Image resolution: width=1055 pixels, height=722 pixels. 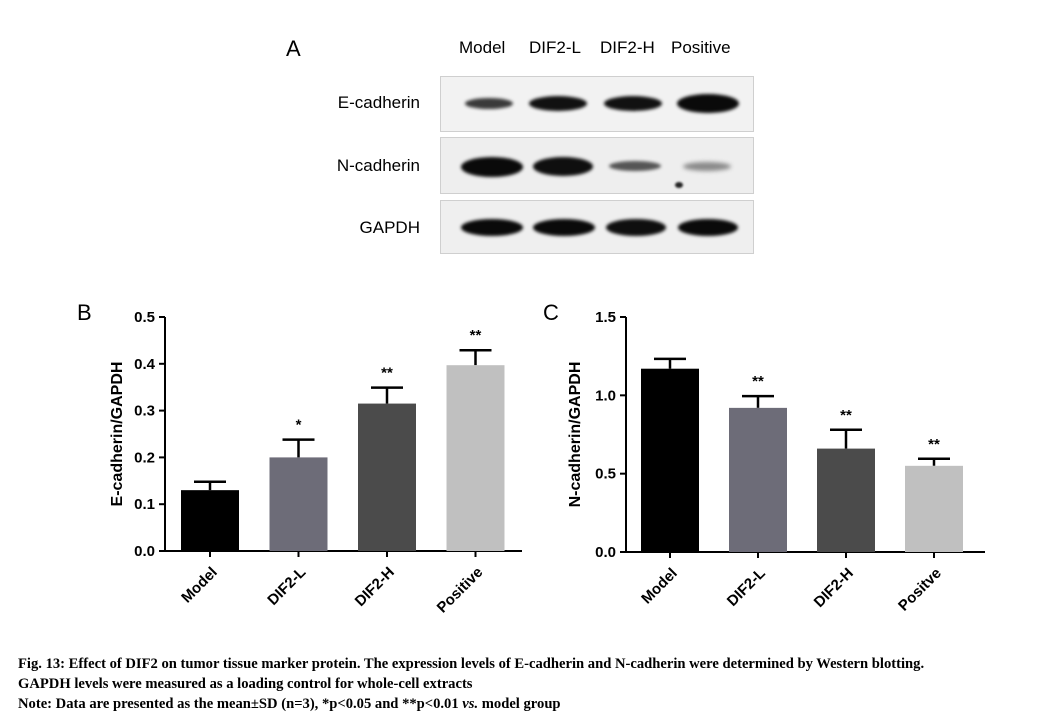 I want to click on y-tick-label: 0.4, so click(x=145, y=364).